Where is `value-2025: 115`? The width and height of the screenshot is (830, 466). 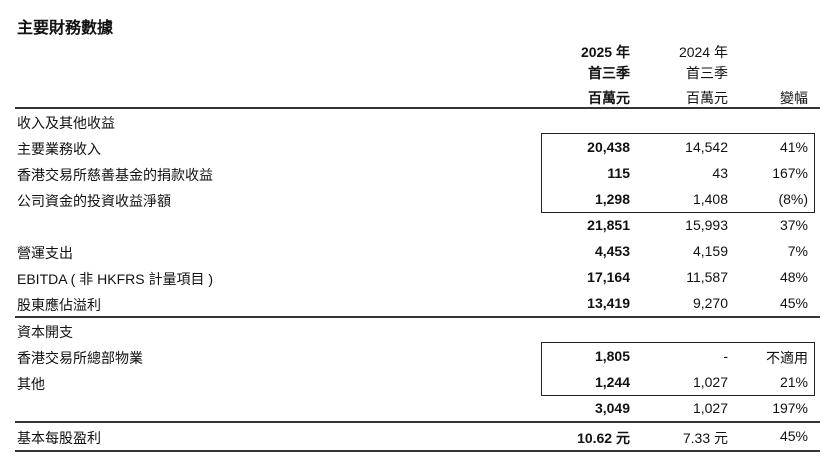
value-2025: 115 is located at coordinates (618, 173).